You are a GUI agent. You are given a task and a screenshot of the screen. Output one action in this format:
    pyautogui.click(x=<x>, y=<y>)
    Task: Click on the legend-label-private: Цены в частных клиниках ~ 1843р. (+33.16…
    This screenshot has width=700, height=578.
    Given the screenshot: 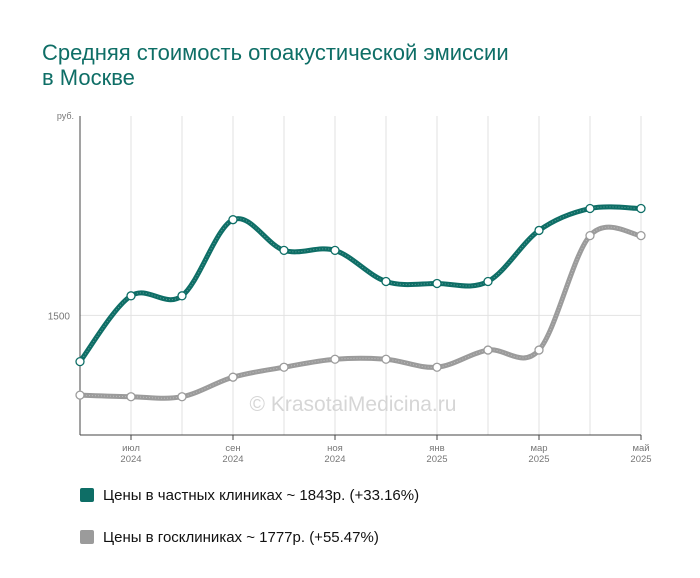 What is the action you would take?
    pyautogui.click(x=261, y=495)
    